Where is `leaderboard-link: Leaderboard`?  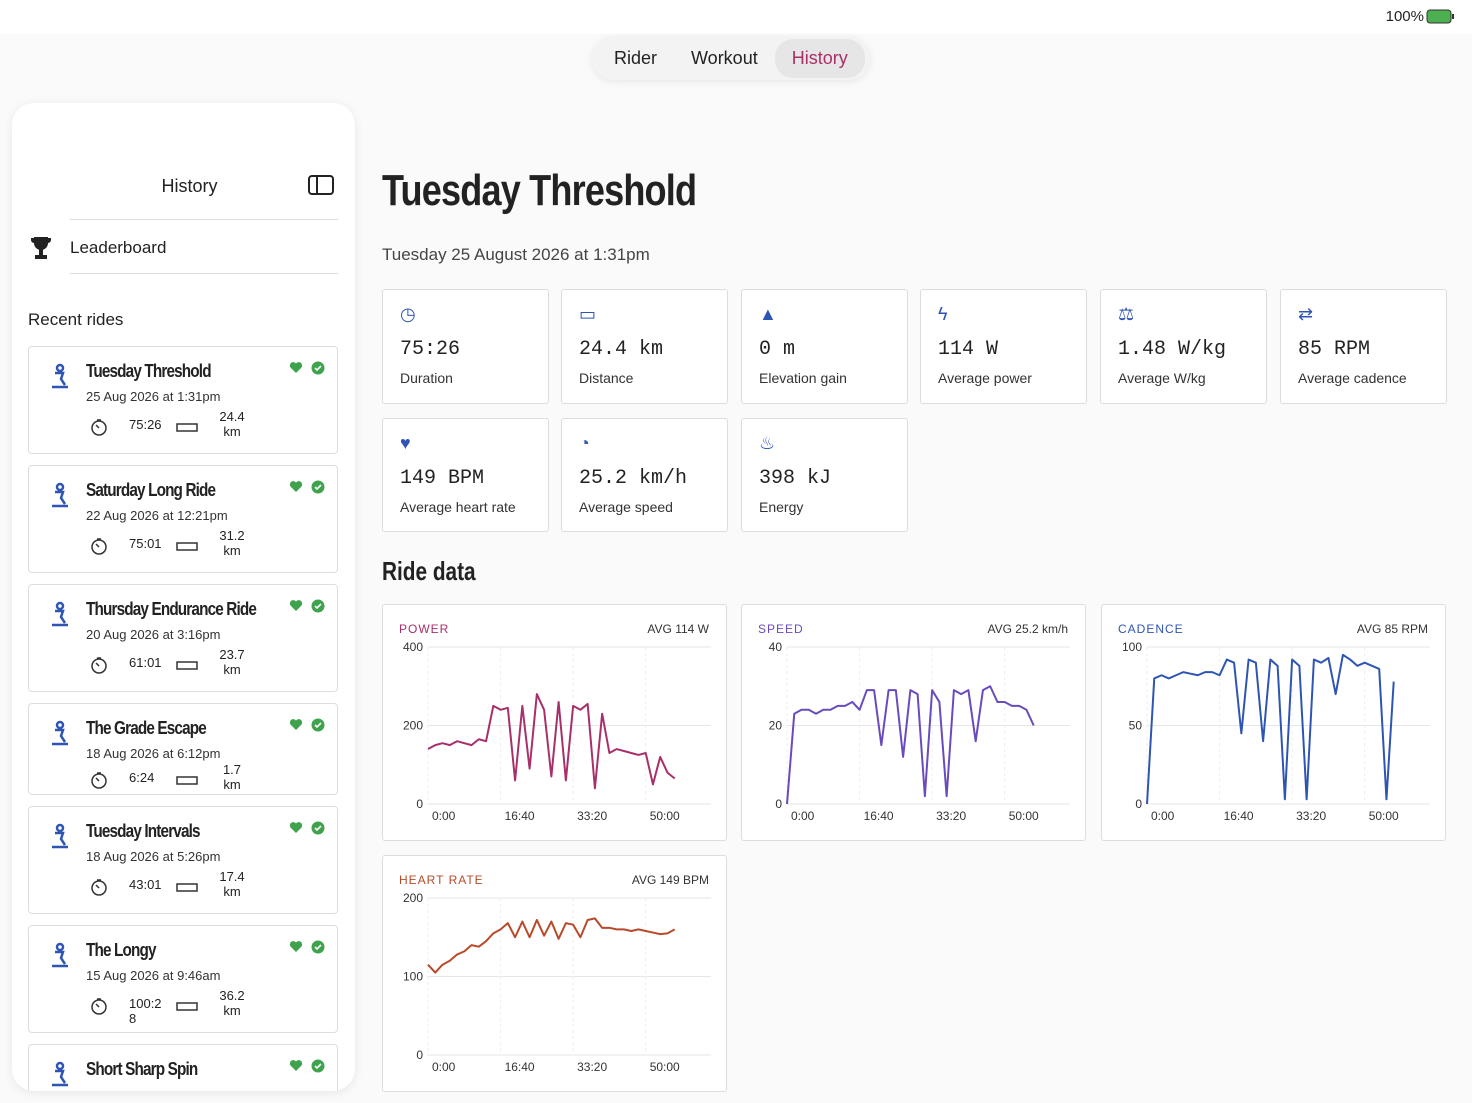 leaderboard-link: Leaderboard is located at coordinates (118, 247).